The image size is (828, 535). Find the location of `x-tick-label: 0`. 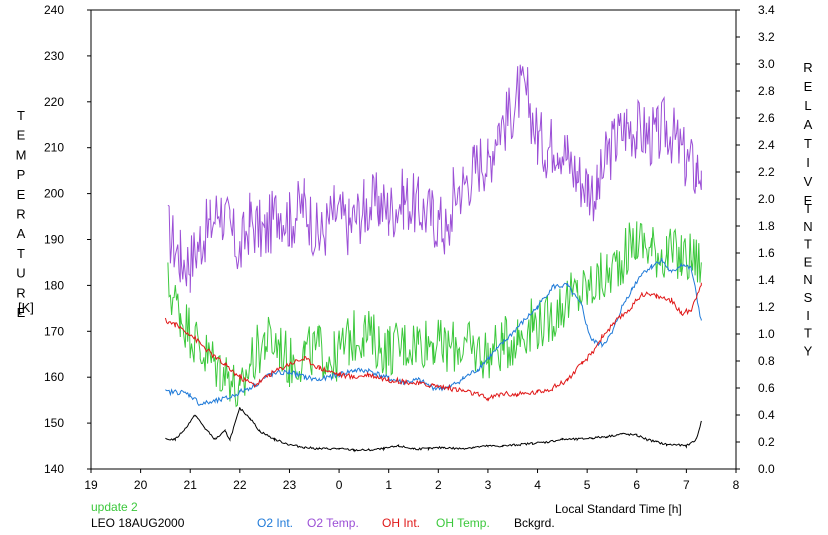

x-tick-label: 0 is located at coordinates (339, 485).